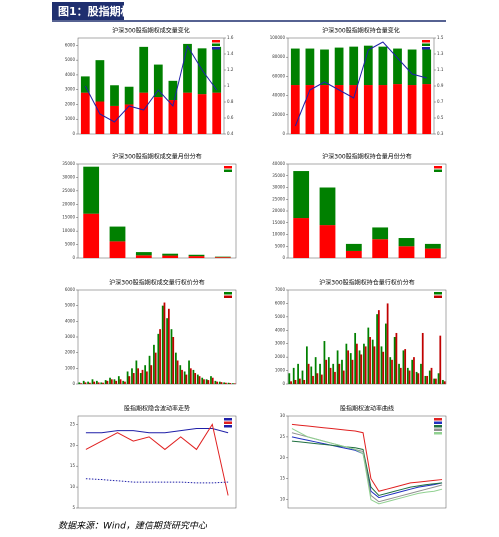 This screenshot has width=499, height=537. Describe the element at coordinates (88, 11) in the screenshot. I see `header-box` at that location.